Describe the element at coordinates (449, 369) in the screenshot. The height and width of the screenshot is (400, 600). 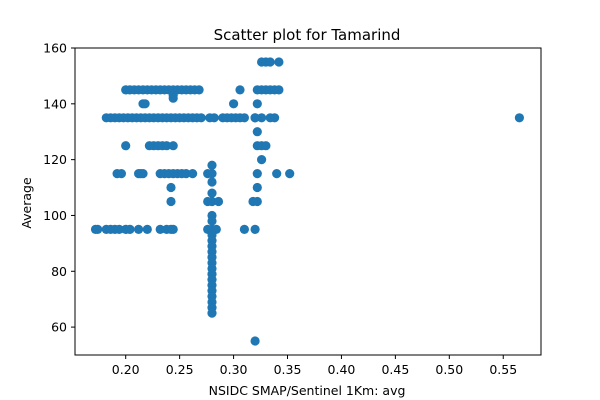
I see `x-tick-label: 0.50` at that location.